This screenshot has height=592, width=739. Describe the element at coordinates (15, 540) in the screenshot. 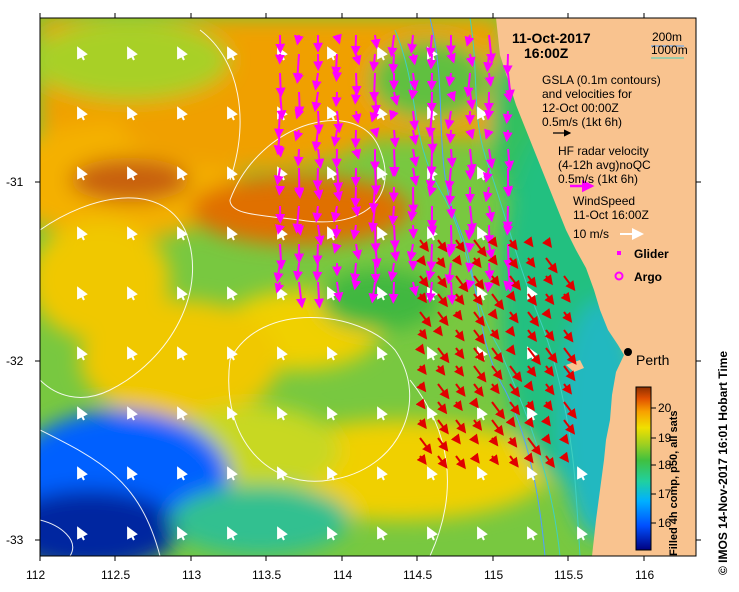

I see `y-tick-33: -33` at that location.